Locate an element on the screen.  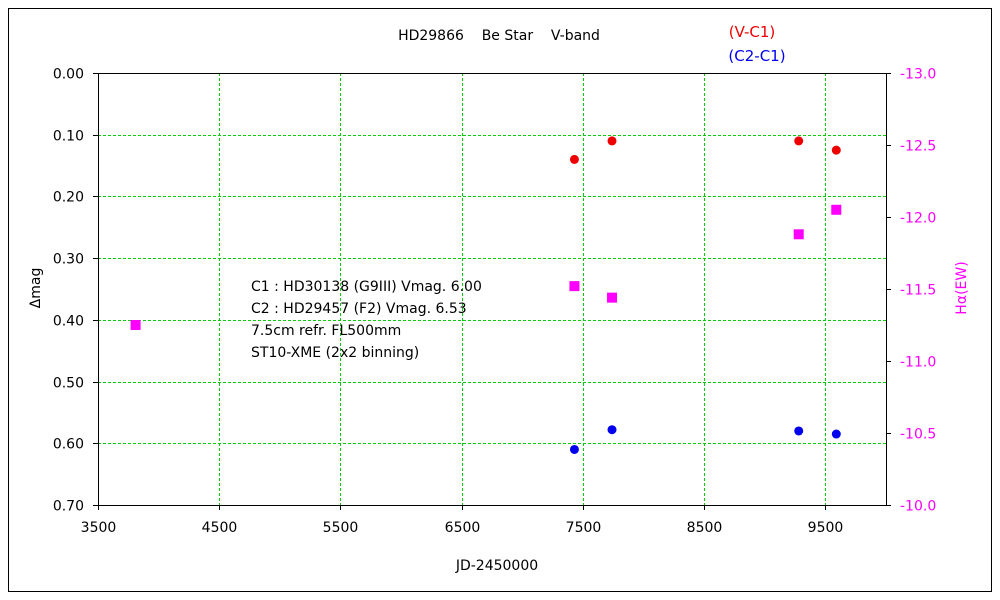
left-axis-tick-label: 0.30 is located at coordinates (68, 260).